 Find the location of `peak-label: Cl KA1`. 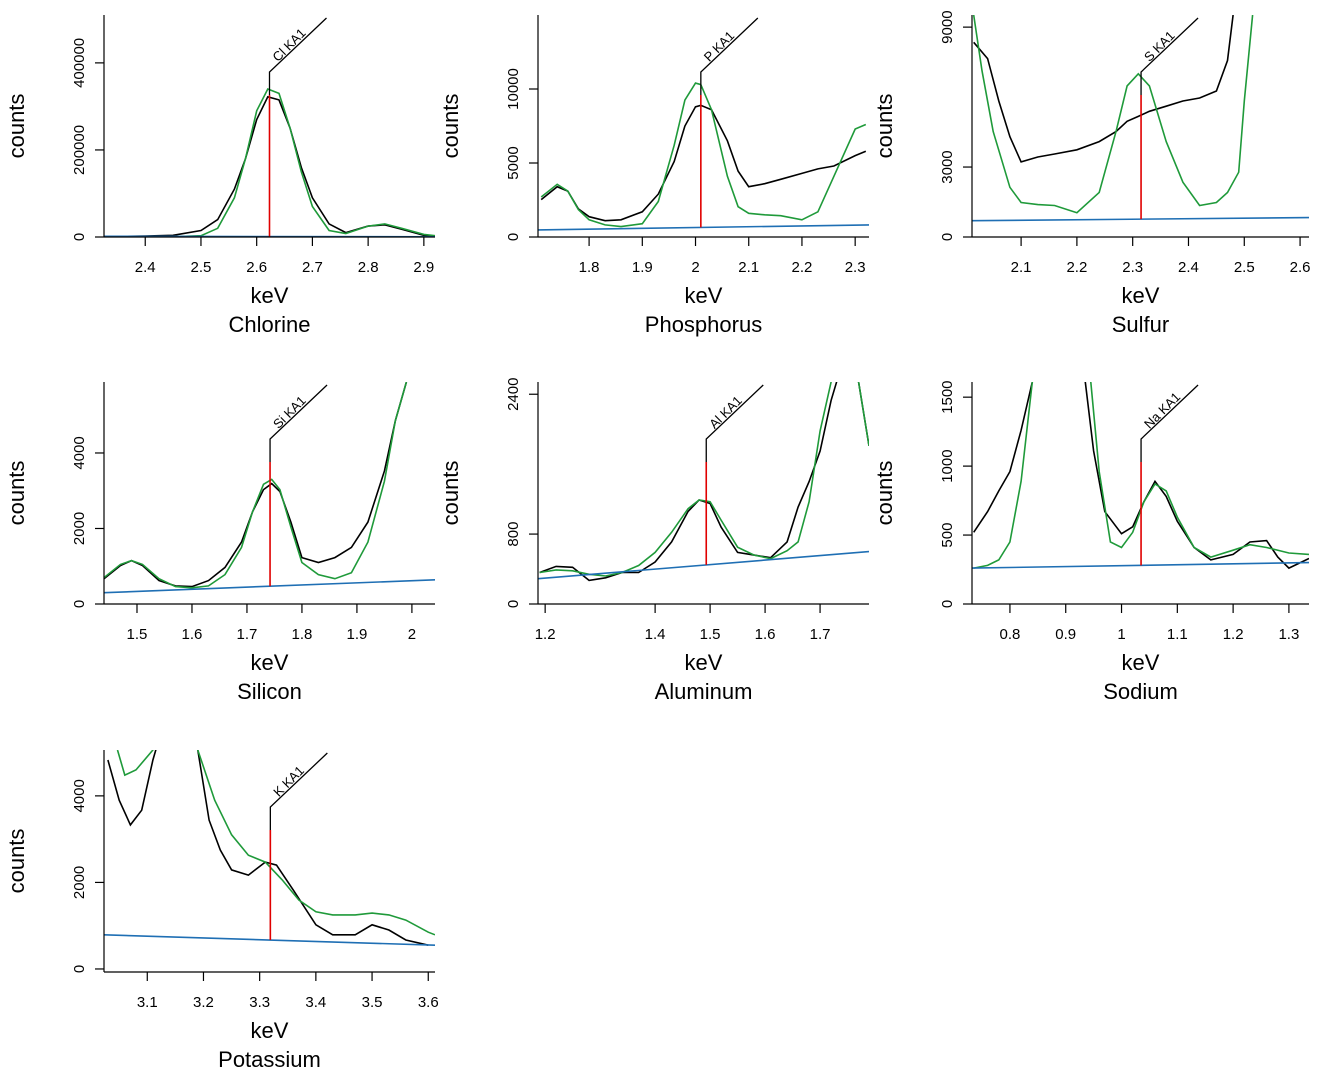

peak-label: Cl KA1 is located at coordinates (288, 44).